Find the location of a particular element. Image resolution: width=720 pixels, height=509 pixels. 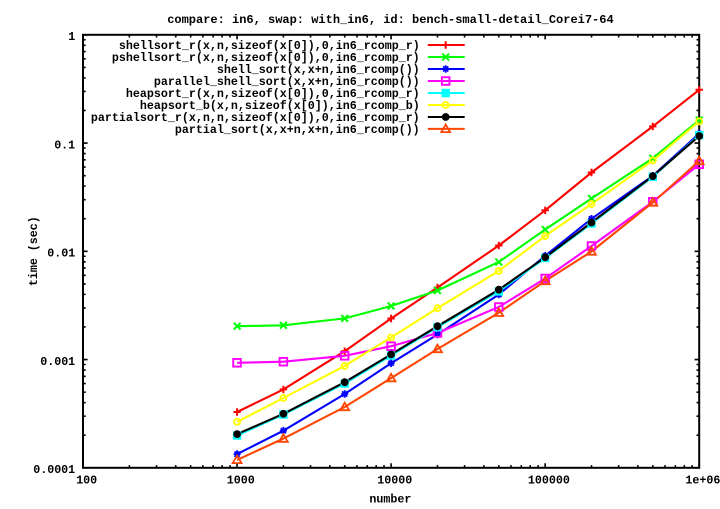

svg-text: 100 is located at coordinates (86, 481).